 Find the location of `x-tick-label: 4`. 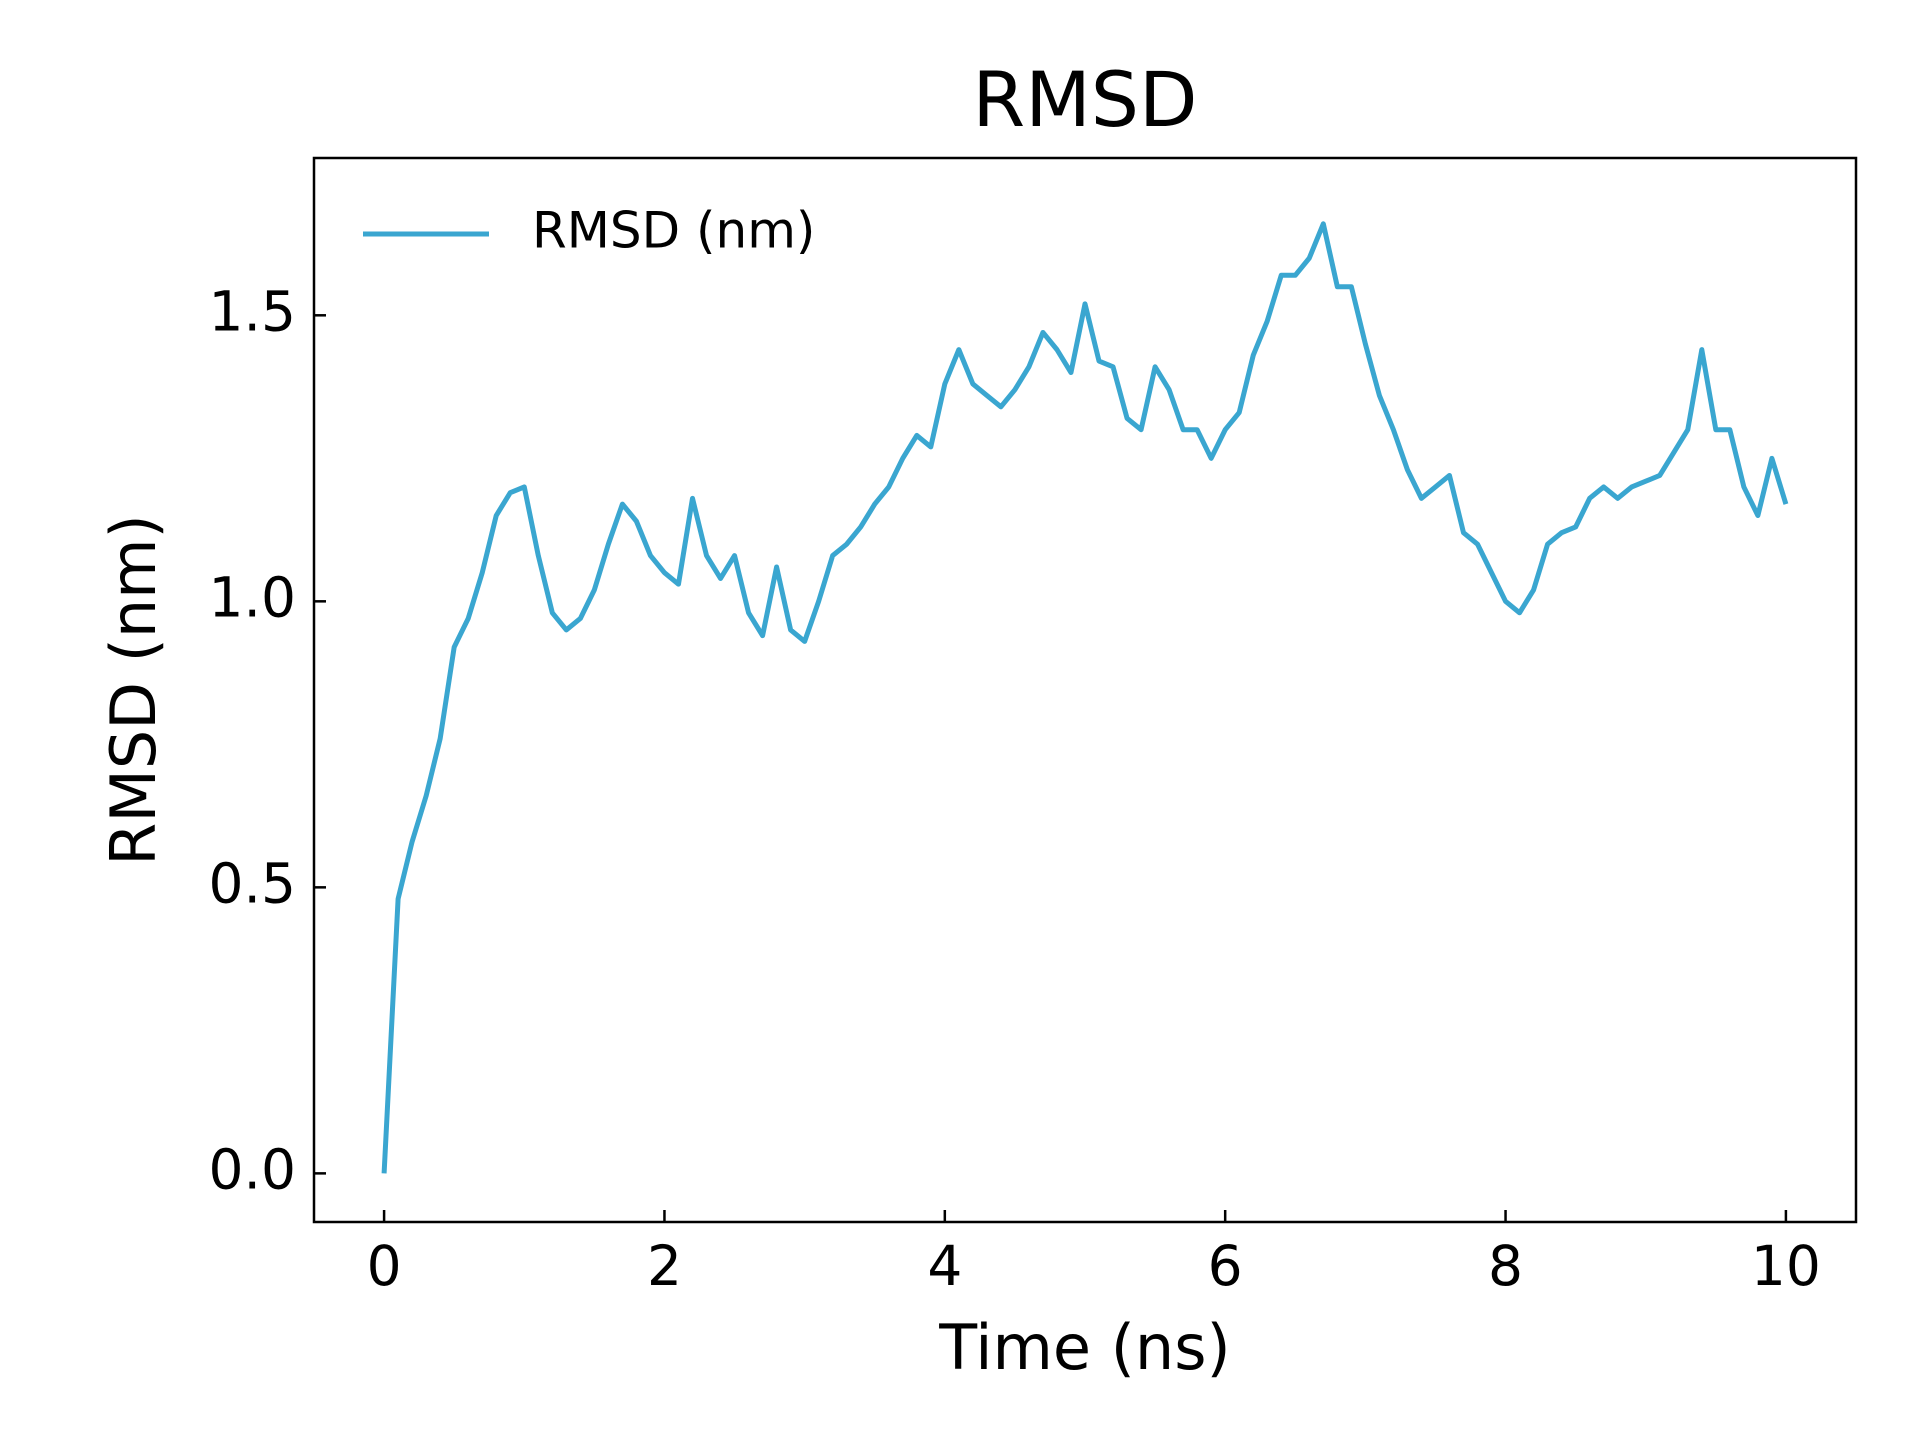

x-tick-label: 4 is located at coordinates (944, 1266).